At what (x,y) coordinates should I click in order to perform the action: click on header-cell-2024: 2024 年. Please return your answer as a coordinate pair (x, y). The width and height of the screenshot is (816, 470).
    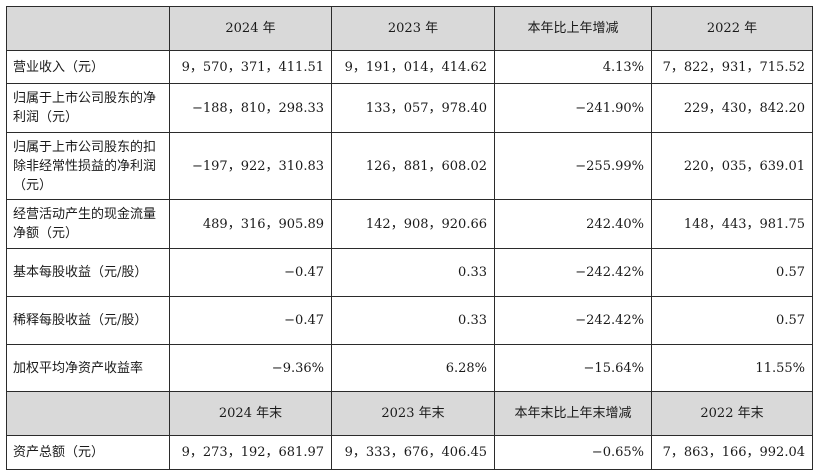
    Looking at the image, I should click on (250, 28).